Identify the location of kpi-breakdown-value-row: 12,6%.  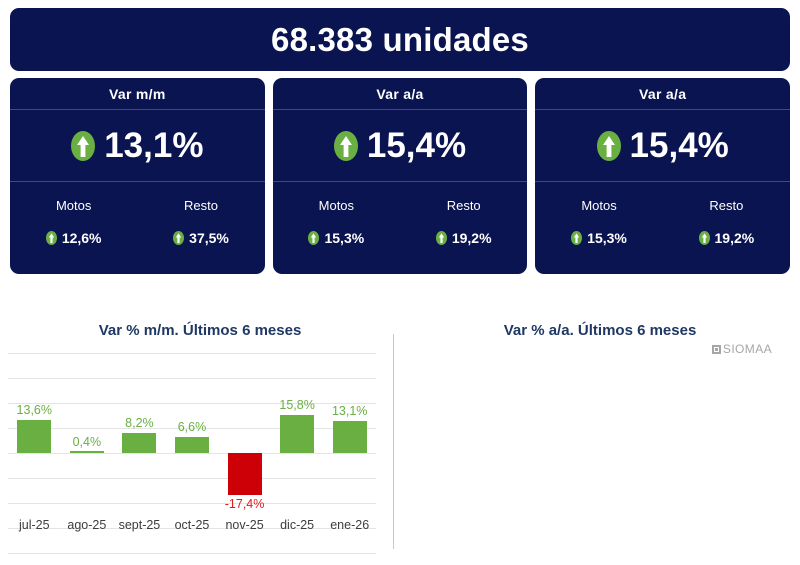
(73, 238).